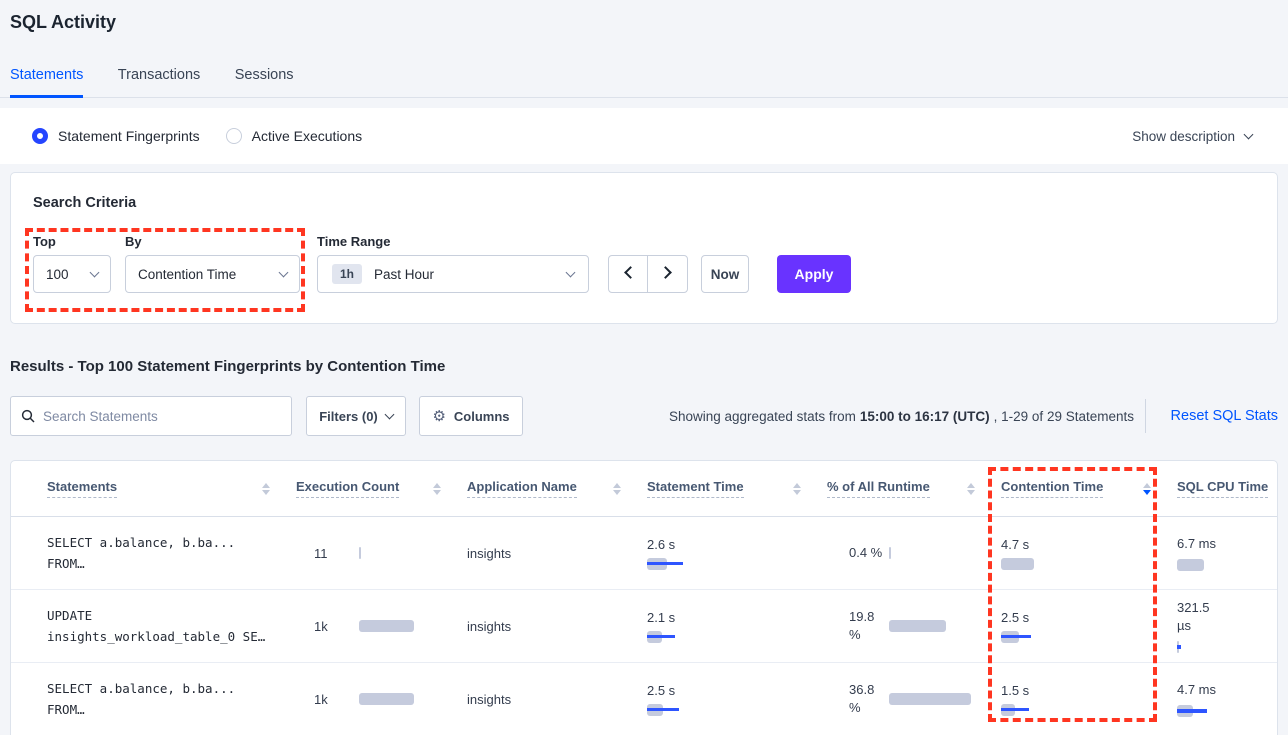  What do you see at coordinates (348, 488) in the screenshot?
I see `column-header-label: Execution Count` at bounding box center [348, 488].